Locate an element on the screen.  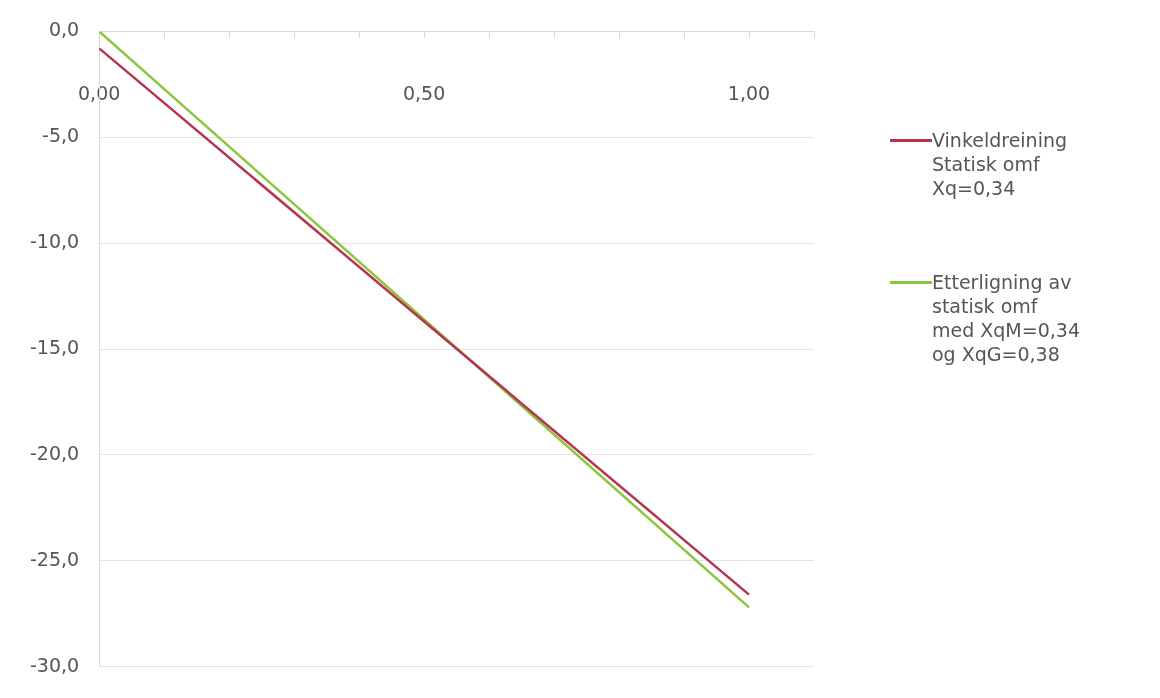
x-tick-label: 0,00 is located at coordinates (99, 92).